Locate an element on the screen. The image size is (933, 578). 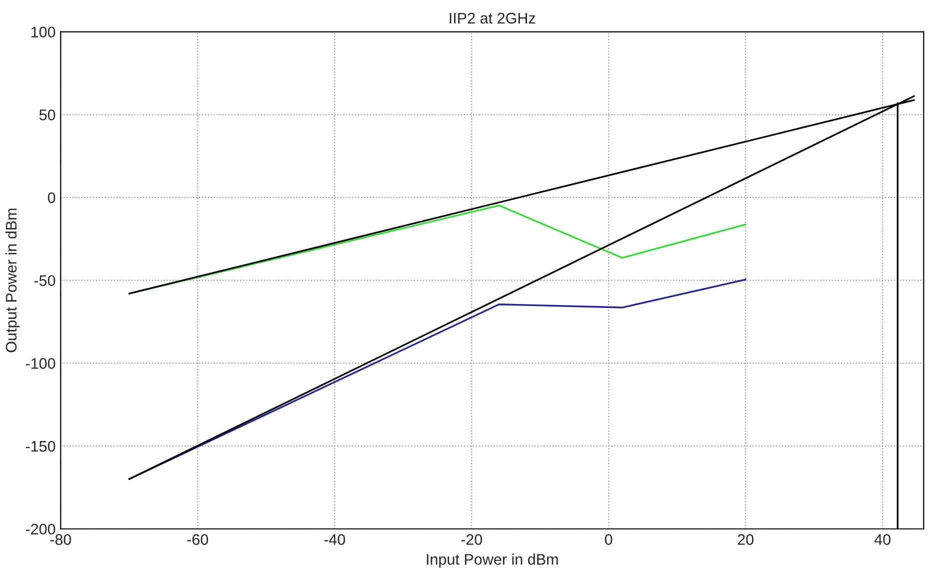
x-axis-title: Input Power in dBm is located at coordinates (492, 561).